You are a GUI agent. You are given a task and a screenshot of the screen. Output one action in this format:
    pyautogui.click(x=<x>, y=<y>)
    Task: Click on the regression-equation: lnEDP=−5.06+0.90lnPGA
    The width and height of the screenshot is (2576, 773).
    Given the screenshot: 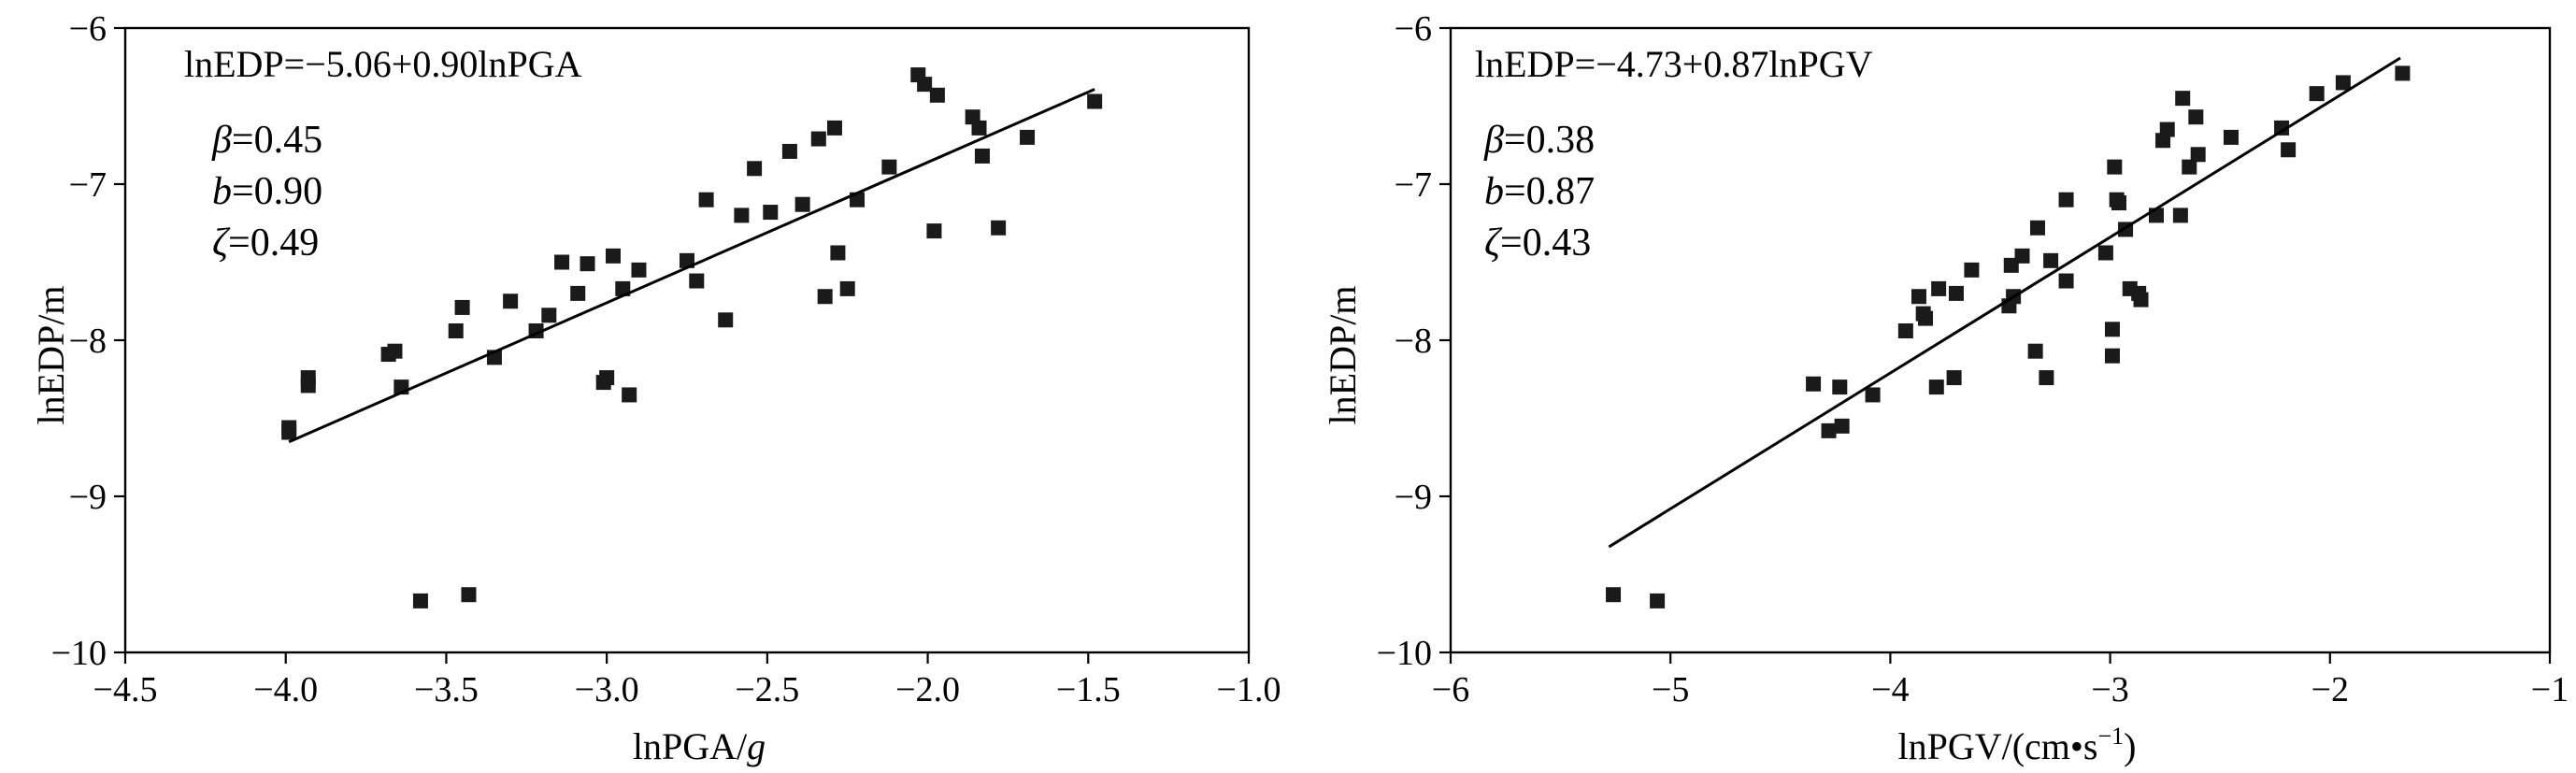 What is the action you would take?
    pyautogui.click(x=383, y=64)
    